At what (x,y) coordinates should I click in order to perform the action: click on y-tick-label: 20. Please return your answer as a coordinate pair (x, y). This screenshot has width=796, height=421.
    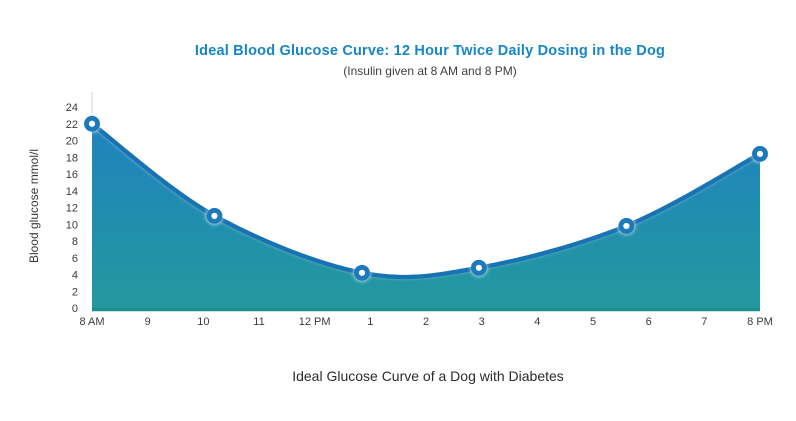
    Looking at the image, I should click on (72, 142).